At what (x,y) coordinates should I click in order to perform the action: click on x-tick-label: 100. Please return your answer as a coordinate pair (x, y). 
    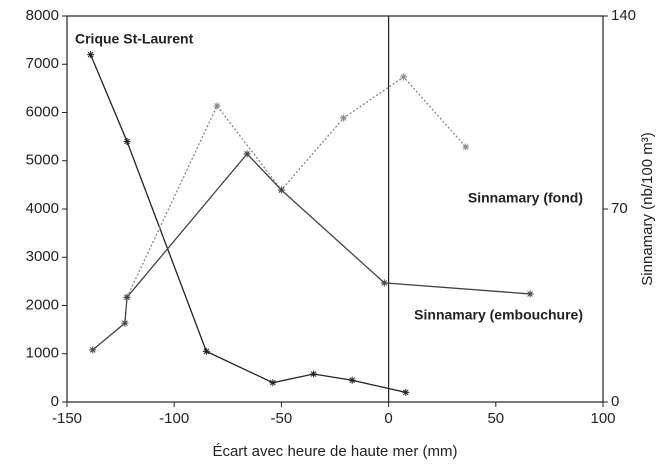
    Looking at the image, I should click on (602, 418).